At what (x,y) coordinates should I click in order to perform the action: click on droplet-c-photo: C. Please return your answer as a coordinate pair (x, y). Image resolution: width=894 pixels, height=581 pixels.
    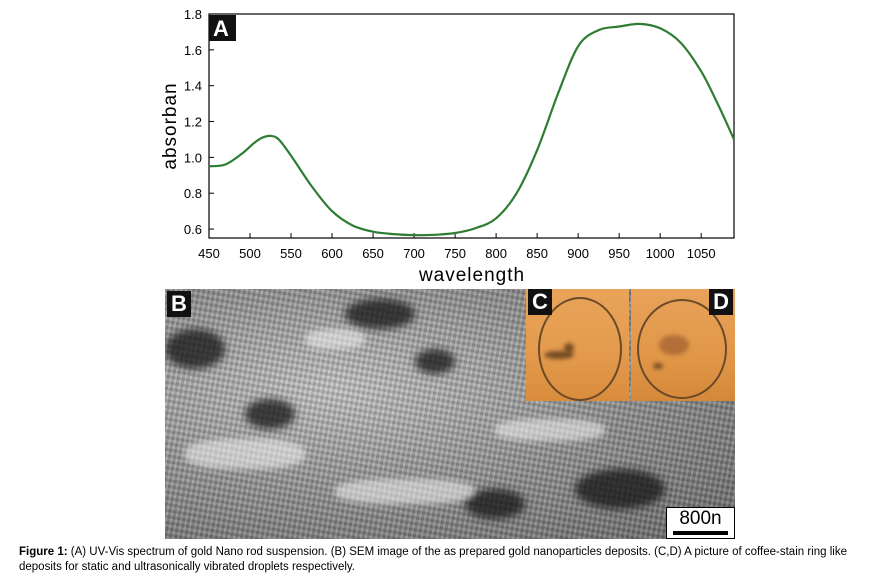
    Looking at the image, I should click on (577, 345).